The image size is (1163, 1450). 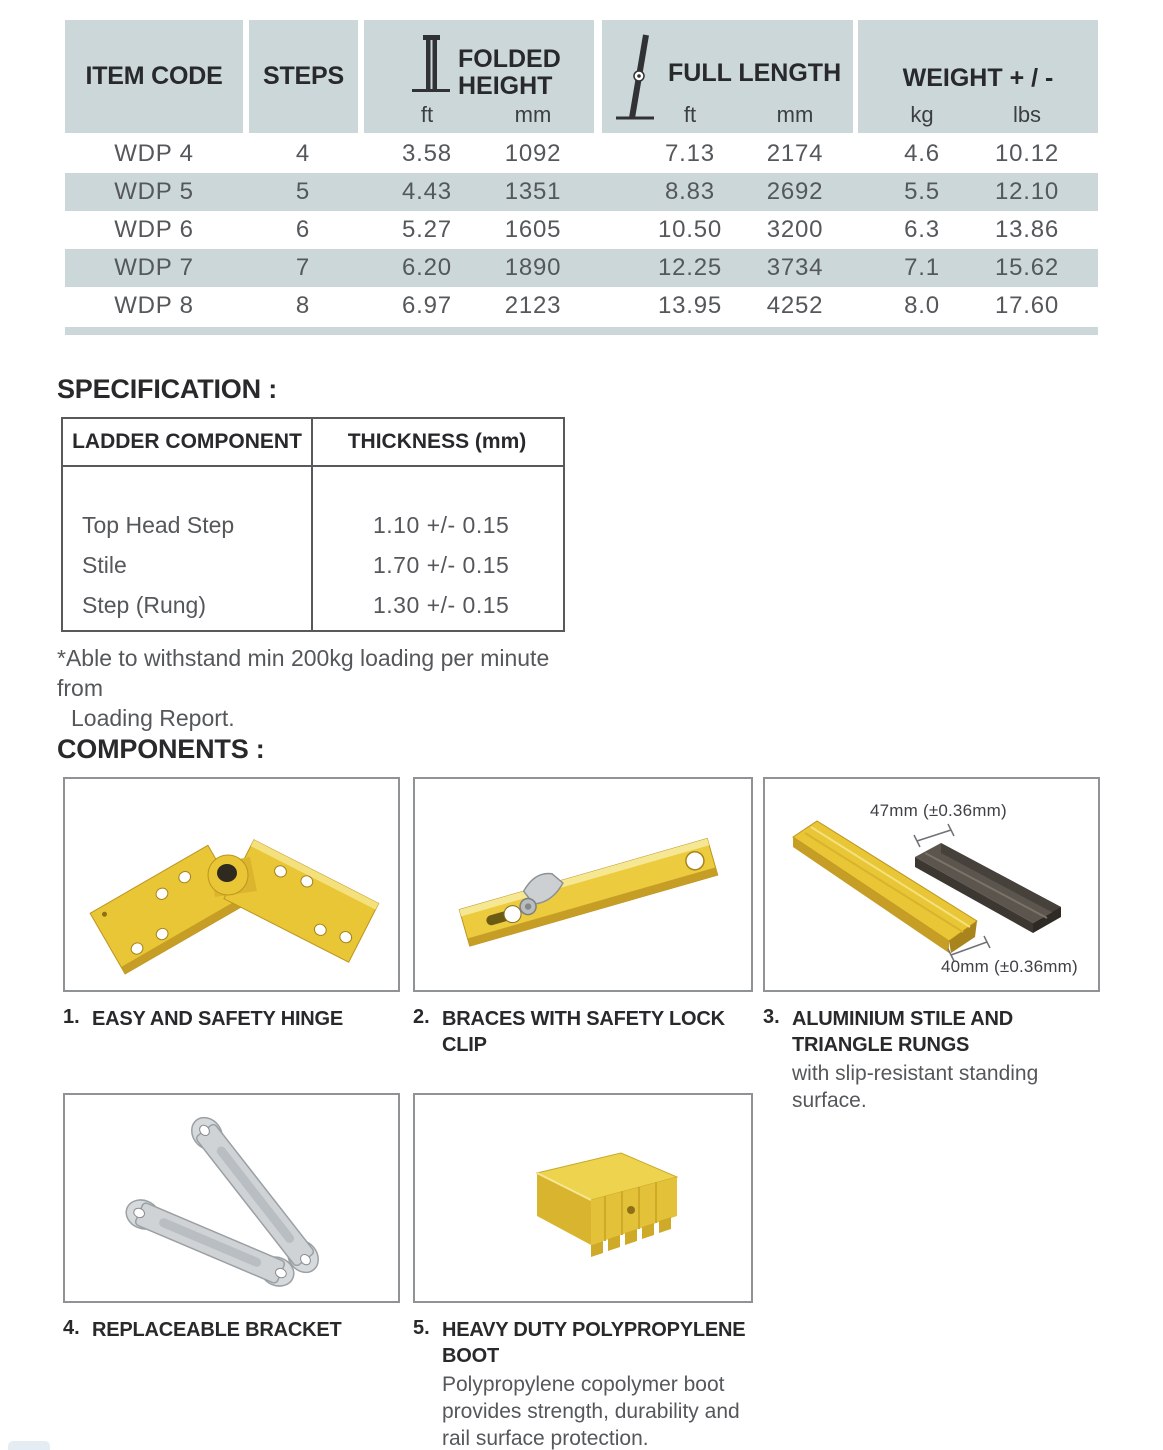 What do you see at coordinates (217, 1330) in the screenshot?
I see `component-caption: REPLACEABLE BRACKET` at bounding box center [217, 1330].